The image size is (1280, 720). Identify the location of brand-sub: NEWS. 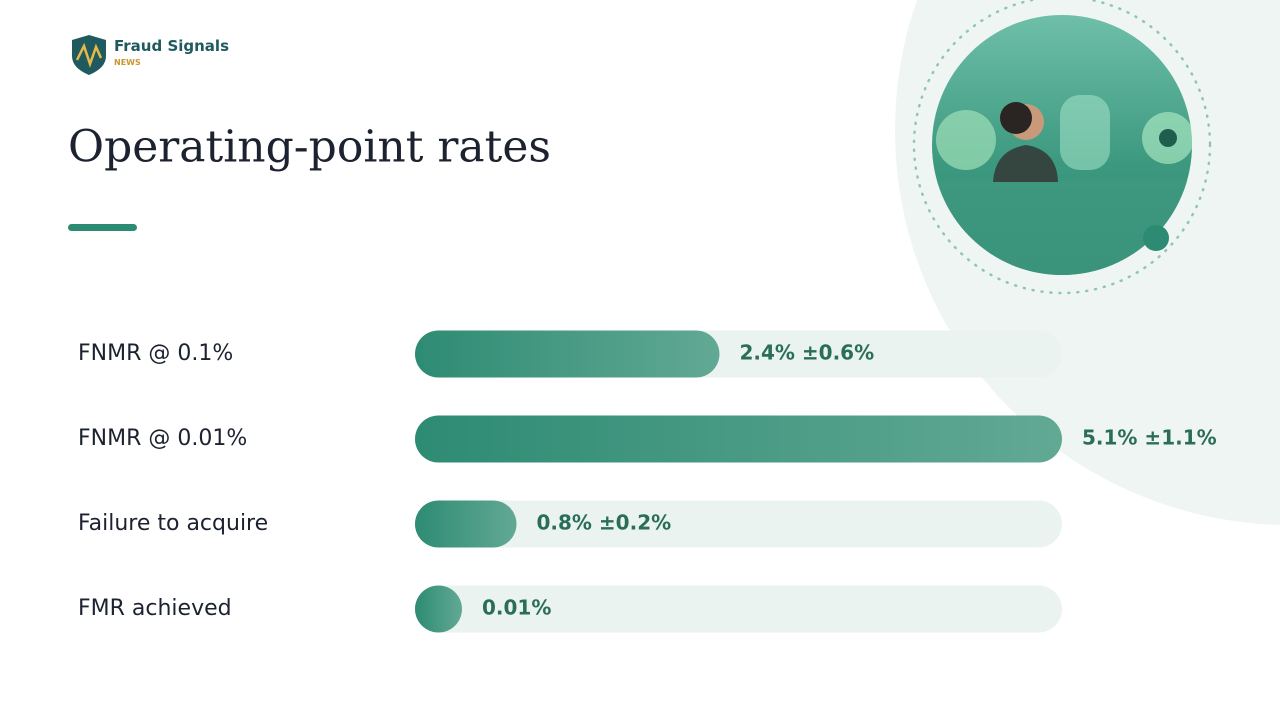
(127, 62).